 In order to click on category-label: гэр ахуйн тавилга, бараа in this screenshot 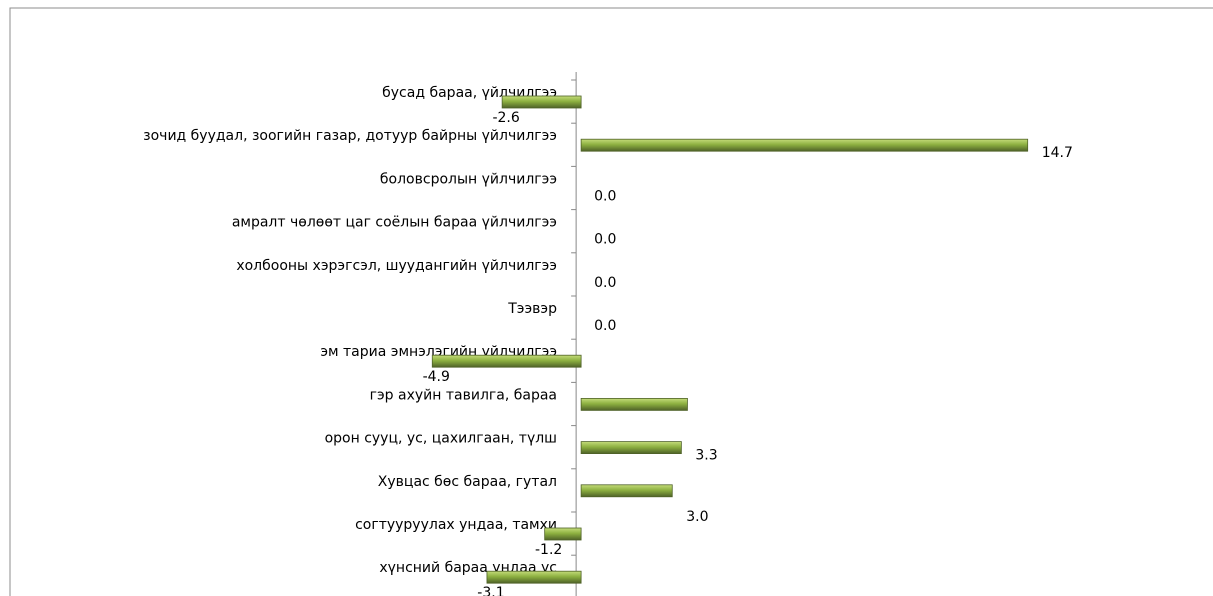, I will do `click(463, 395)`.